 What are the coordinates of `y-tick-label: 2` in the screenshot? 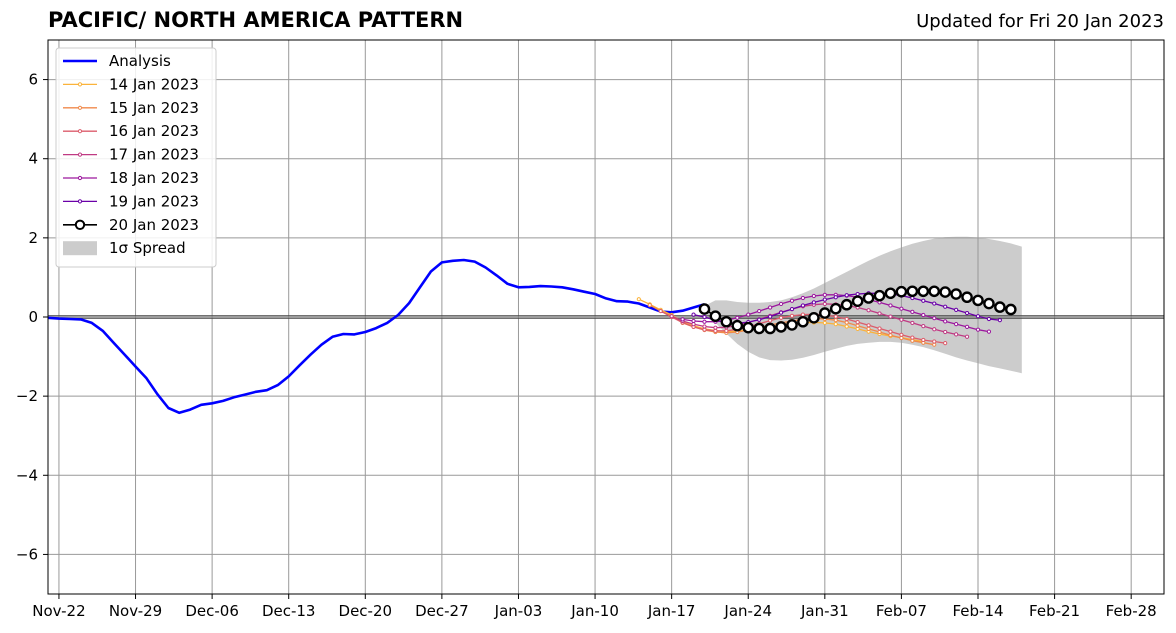 It's located at (33, 238).